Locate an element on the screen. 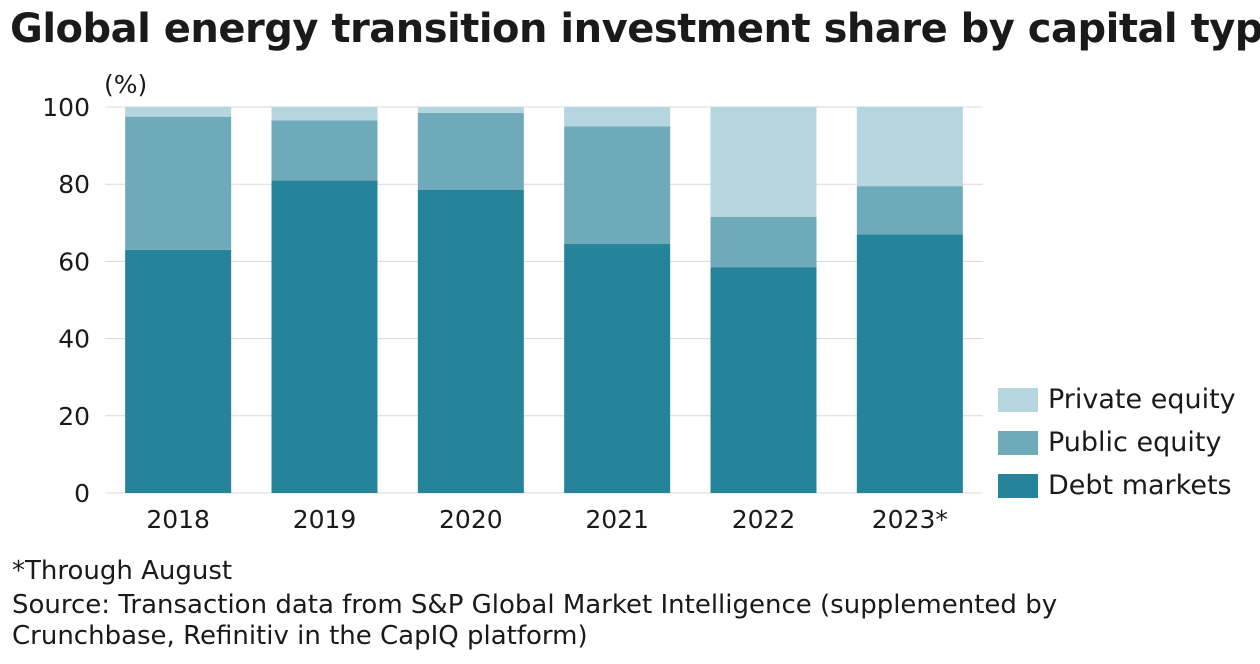 This screenshot has height=664, width=1260. y-tick-label-20: 20 is located at coordinates (74, 416).